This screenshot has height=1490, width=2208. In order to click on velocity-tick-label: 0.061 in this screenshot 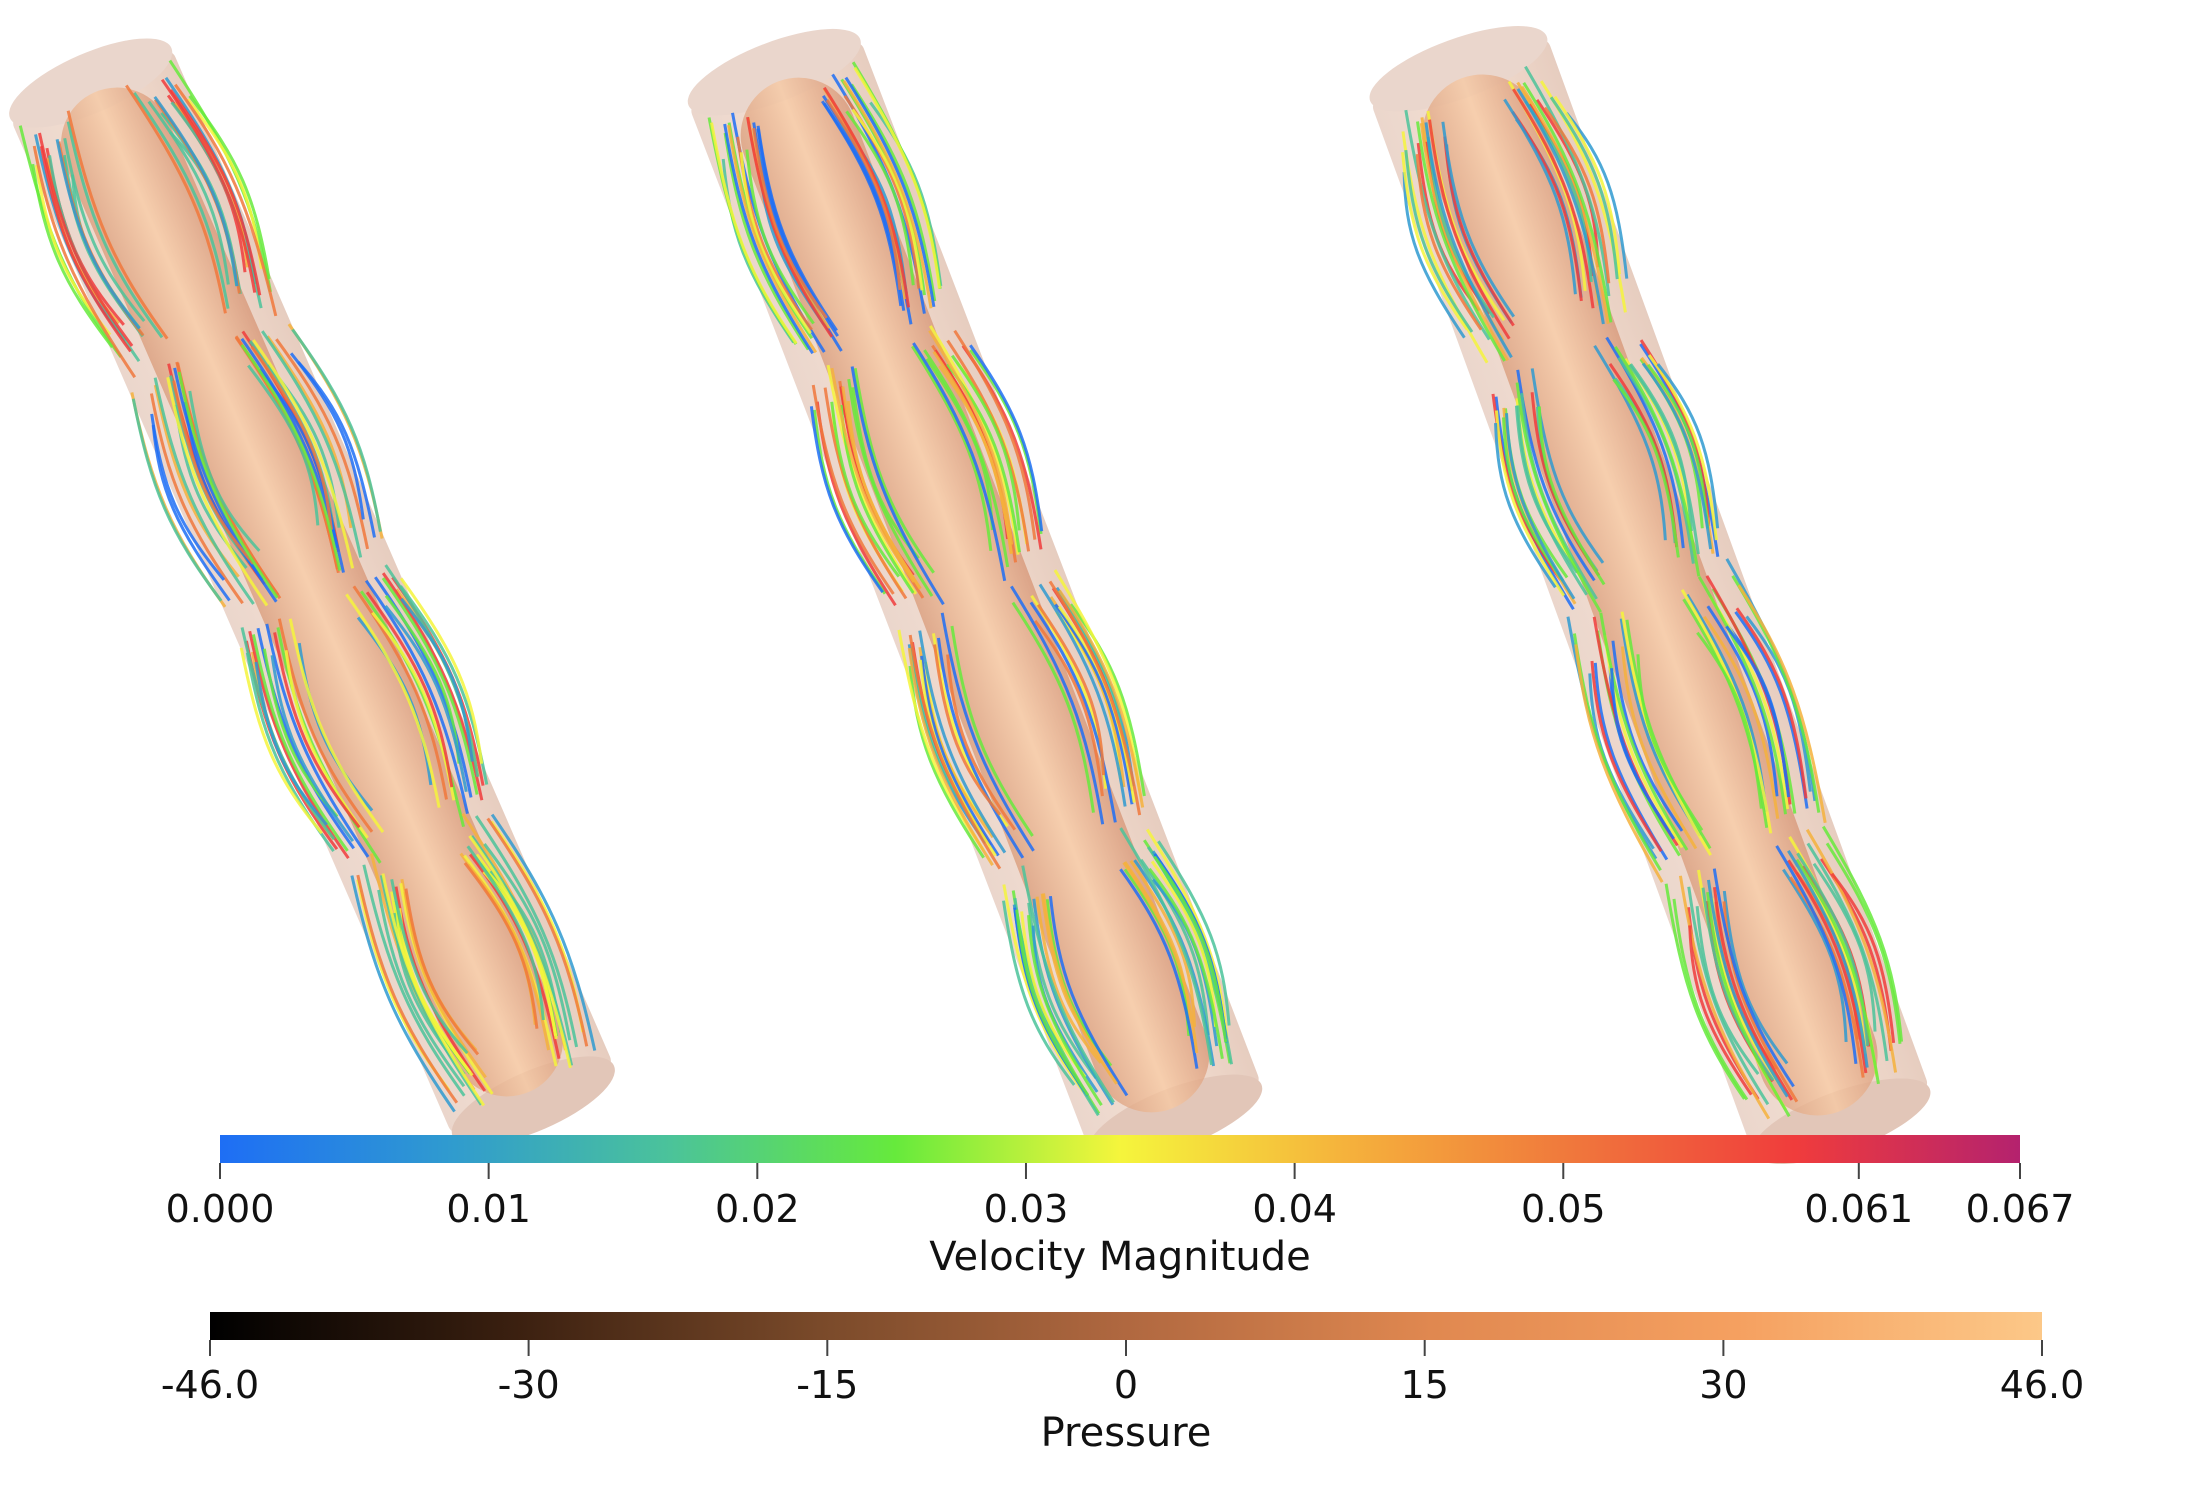, I will do `click(1858, 1209)`.